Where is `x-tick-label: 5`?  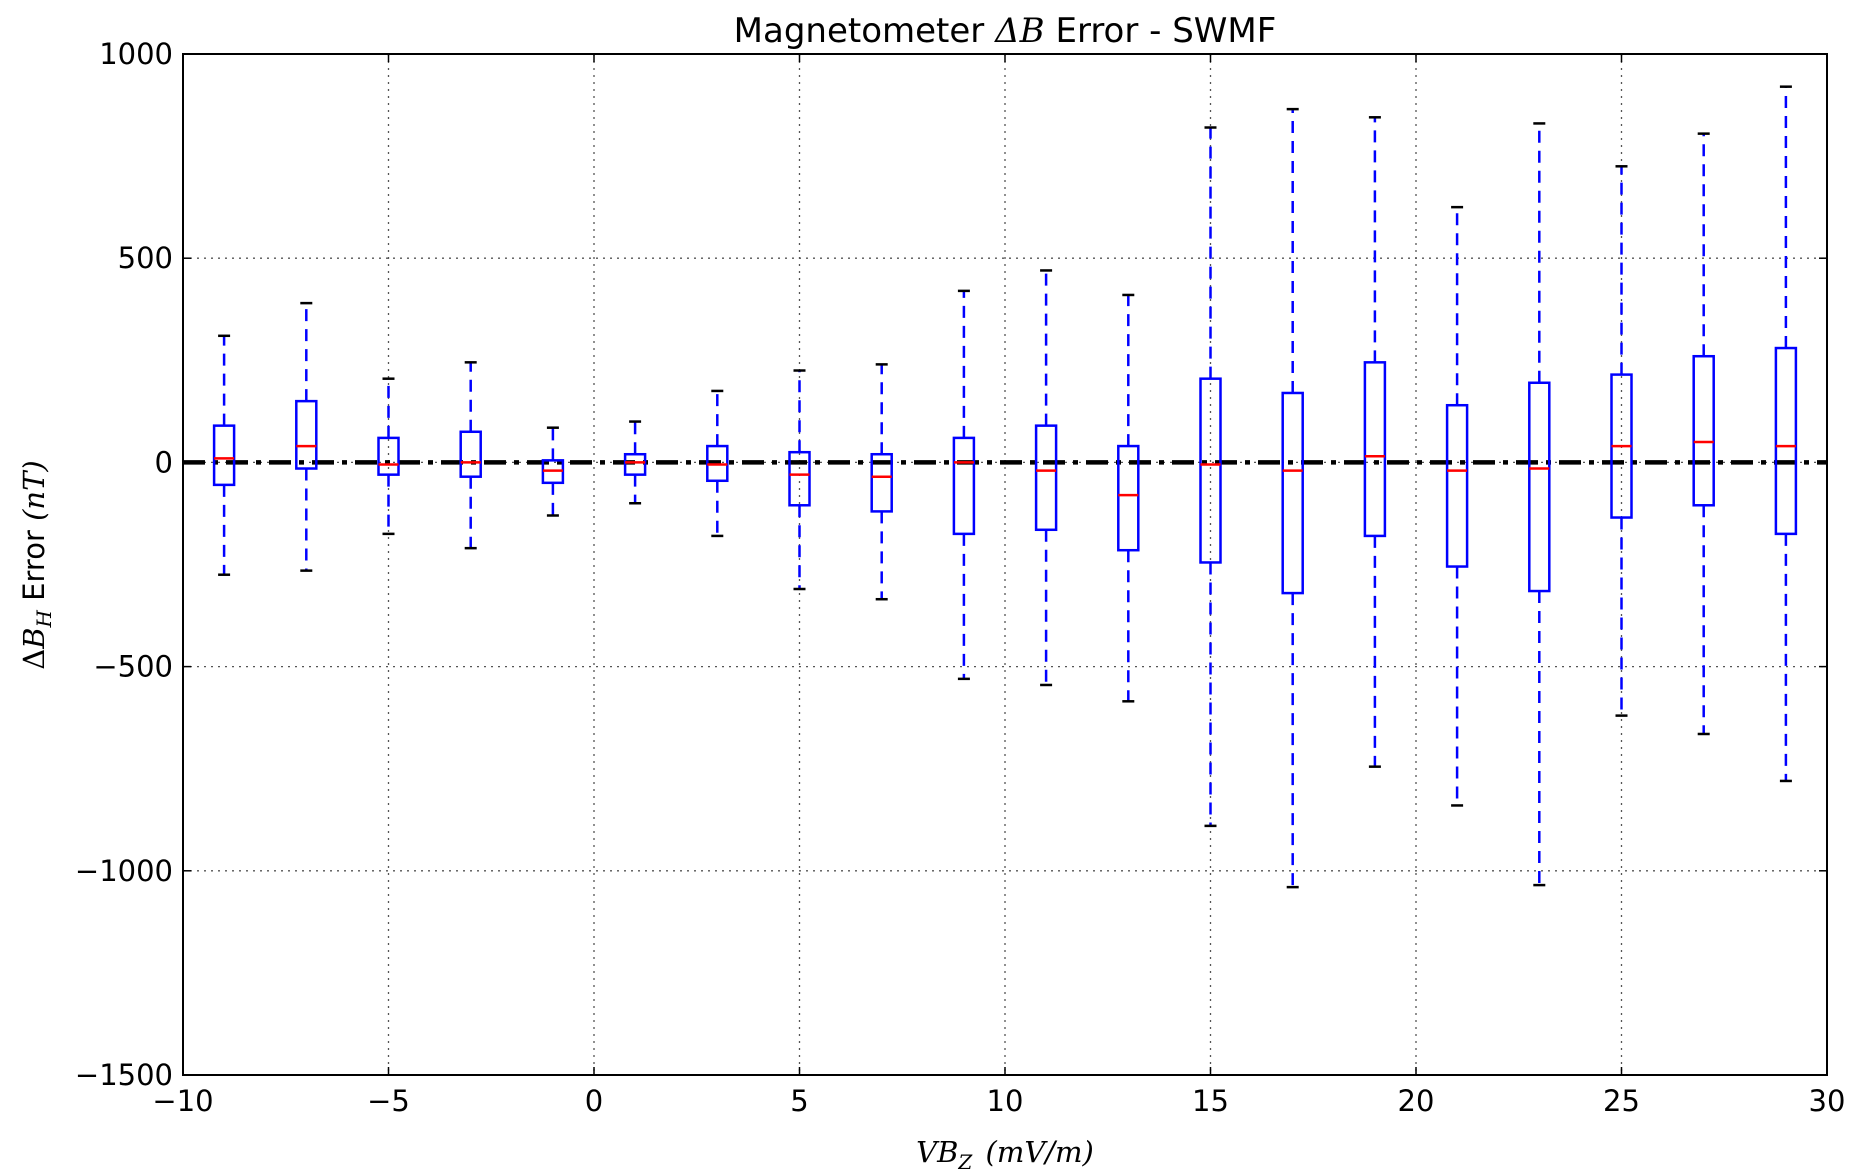
x-tick-label: 5 is located at coordinates (799, 1101).